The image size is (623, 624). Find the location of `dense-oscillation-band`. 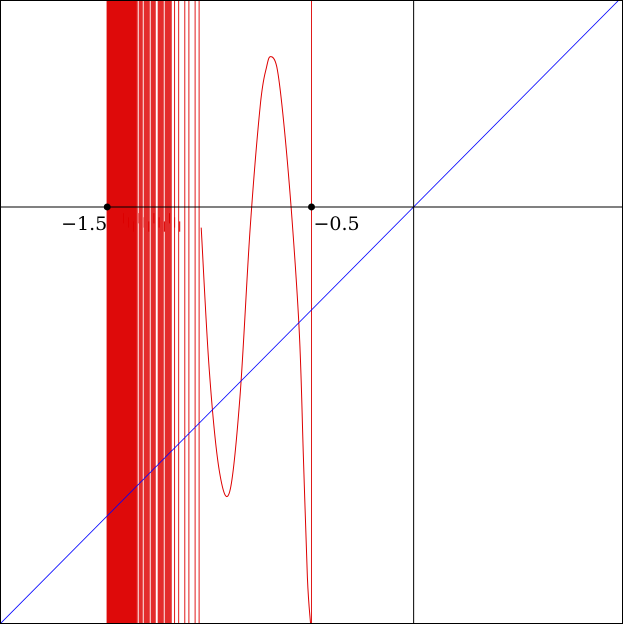

dense-oscillation-band is located at coordinates (143, 312).